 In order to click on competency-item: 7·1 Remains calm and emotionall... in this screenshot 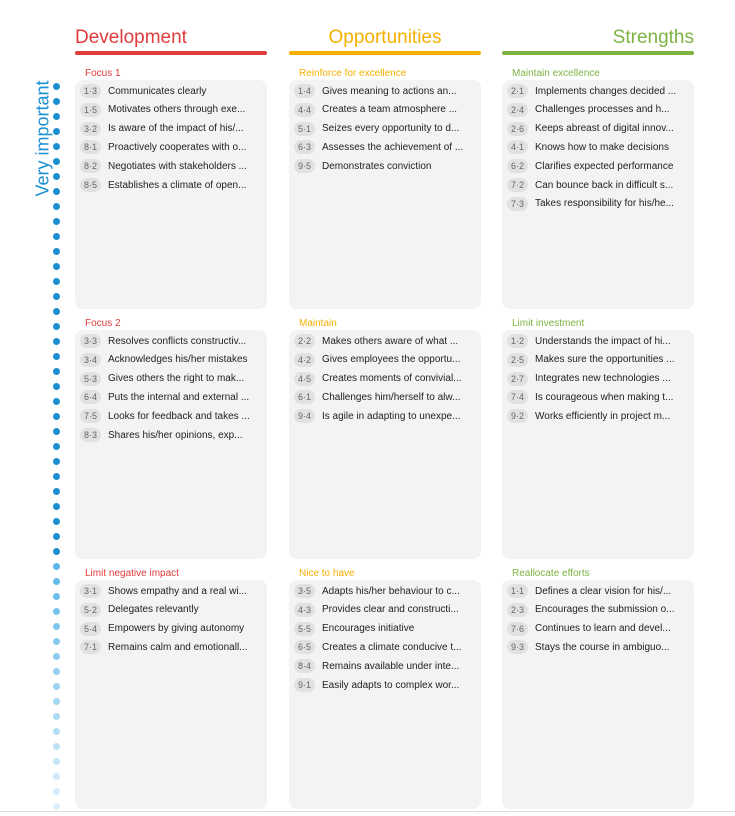, I will do `click(164, 647)`.